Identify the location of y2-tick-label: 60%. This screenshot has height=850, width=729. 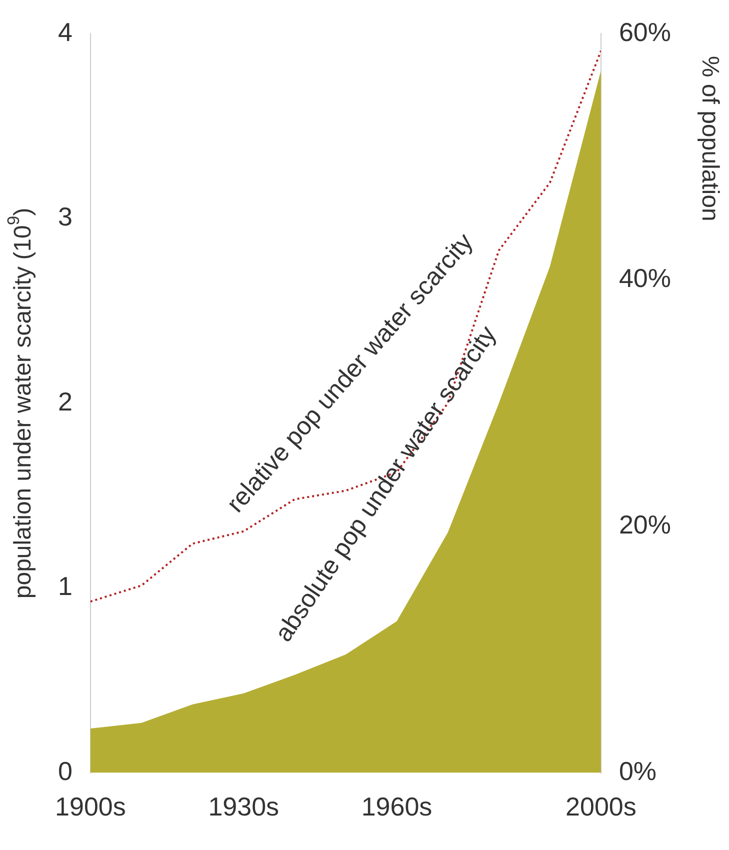
(645, 31).